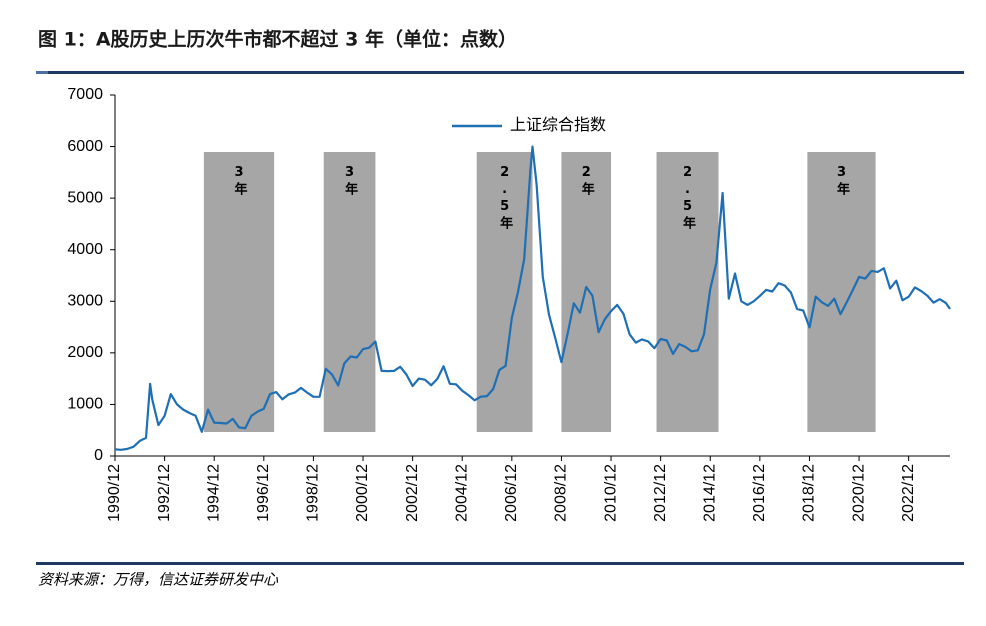 The width and height of the screenshot is (986, 626). Describe the element at coordinates (660, 493) in the screenshot. I see `x-tick-label: 2012/12` at that location.